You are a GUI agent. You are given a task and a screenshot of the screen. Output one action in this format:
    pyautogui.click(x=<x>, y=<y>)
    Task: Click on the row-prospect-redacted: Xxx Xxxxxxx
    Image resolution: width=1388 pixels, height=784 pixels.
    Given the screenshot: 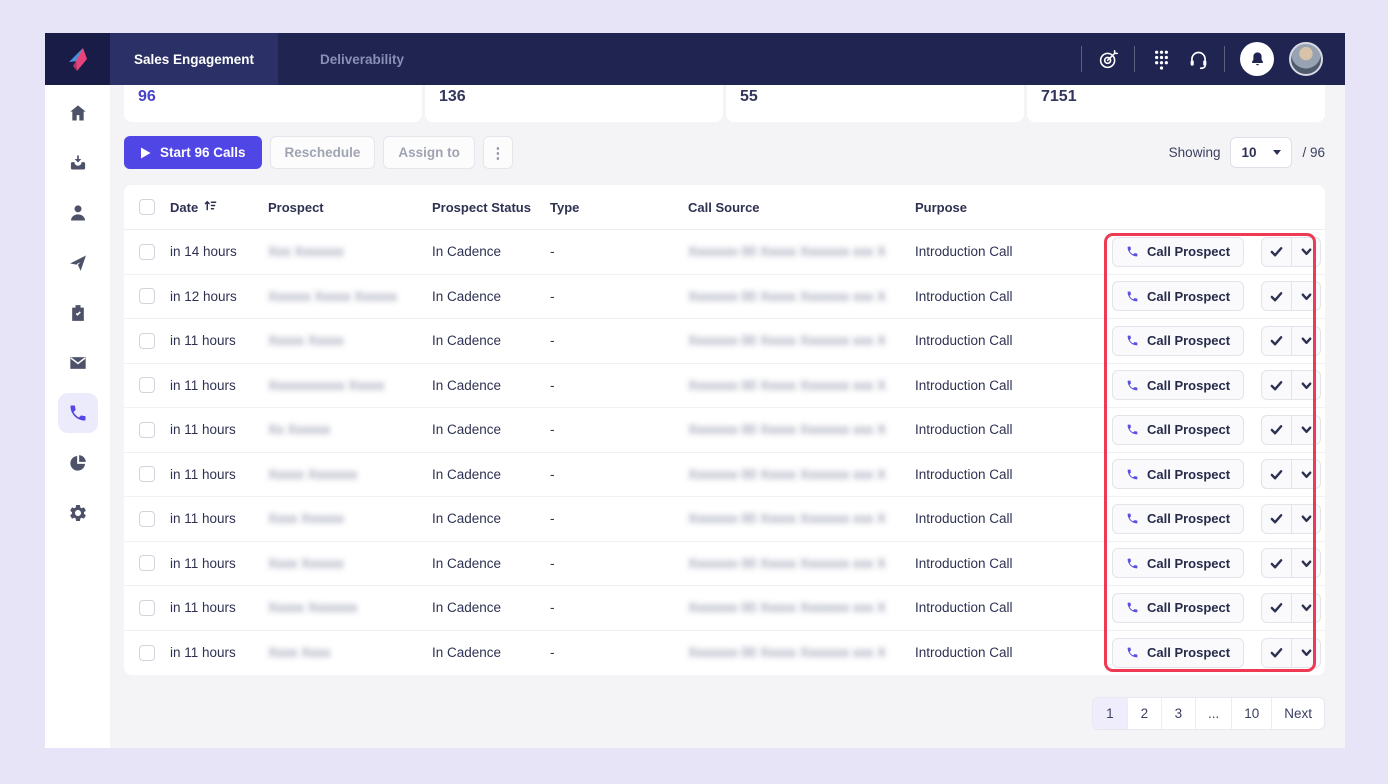 What is the action you would take?
    pyautogui.click(x=306, y=252)
    